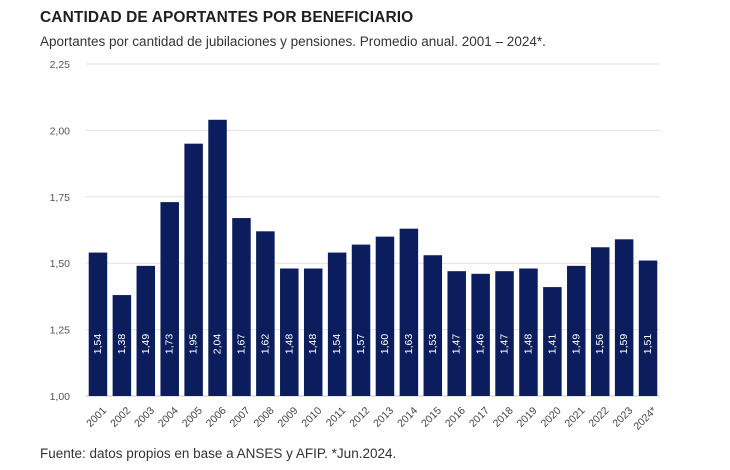 The height and width of the screenshot is (470, 730). What do you see at coordinates (624, 344) in the screenshot?
I see `bar-value-label: 1,59` at bounding box center [624, 344].